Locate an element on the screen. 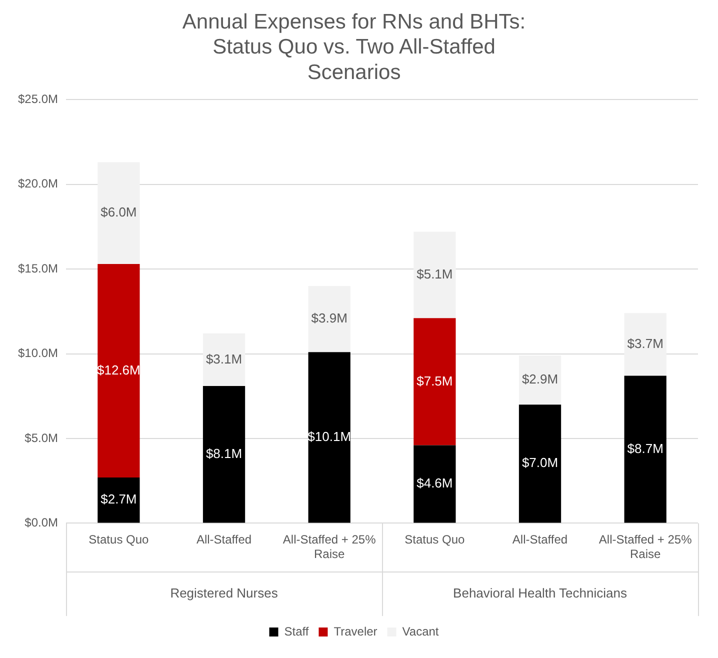 The width and height of the screenshot is (718, 658). data-label: $3.7M is located at coordinates (645, 344).